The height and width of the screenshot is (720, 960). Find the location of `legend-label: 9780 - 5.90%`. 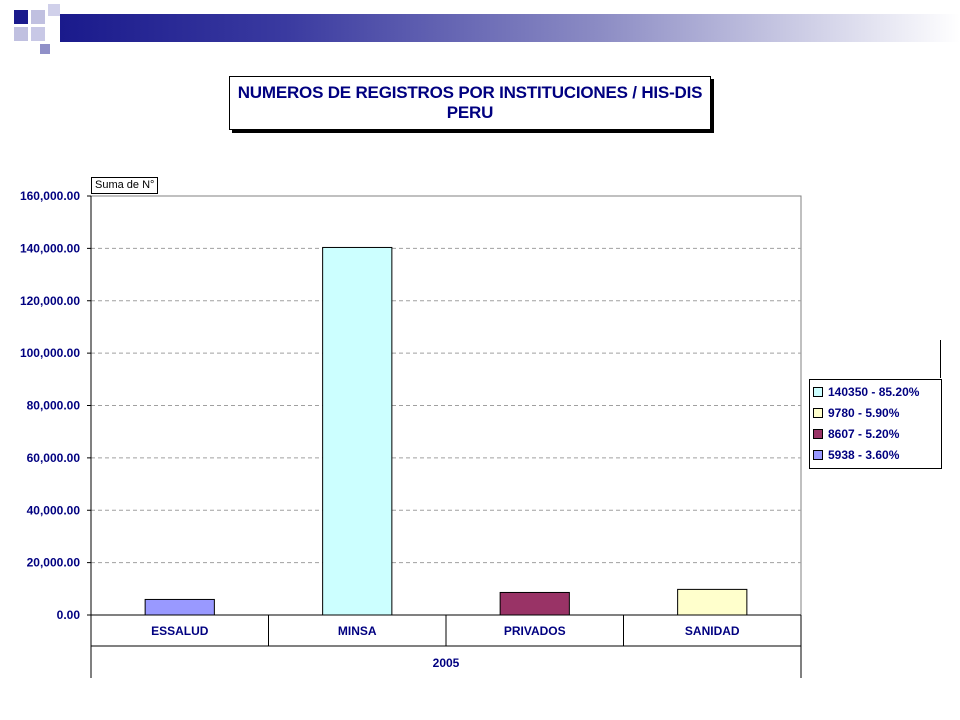

legend-label: 9780 - 5.90% is located at coordinates (864, 412).